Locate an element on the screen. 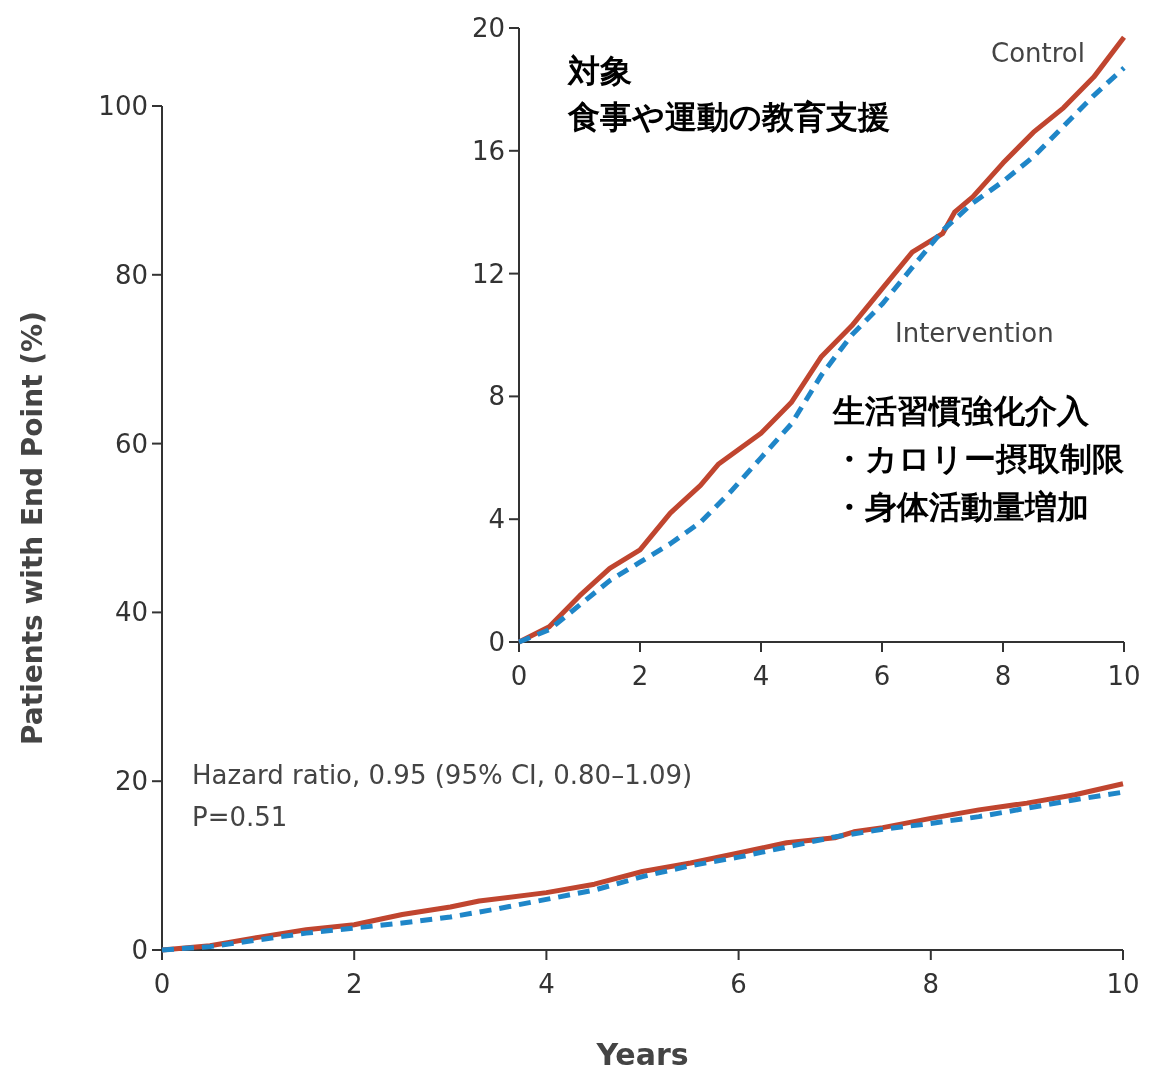 The height and width of the screenshot is (1069, 1176). annotation: P=0.51 is located at coordinates (240, 817).